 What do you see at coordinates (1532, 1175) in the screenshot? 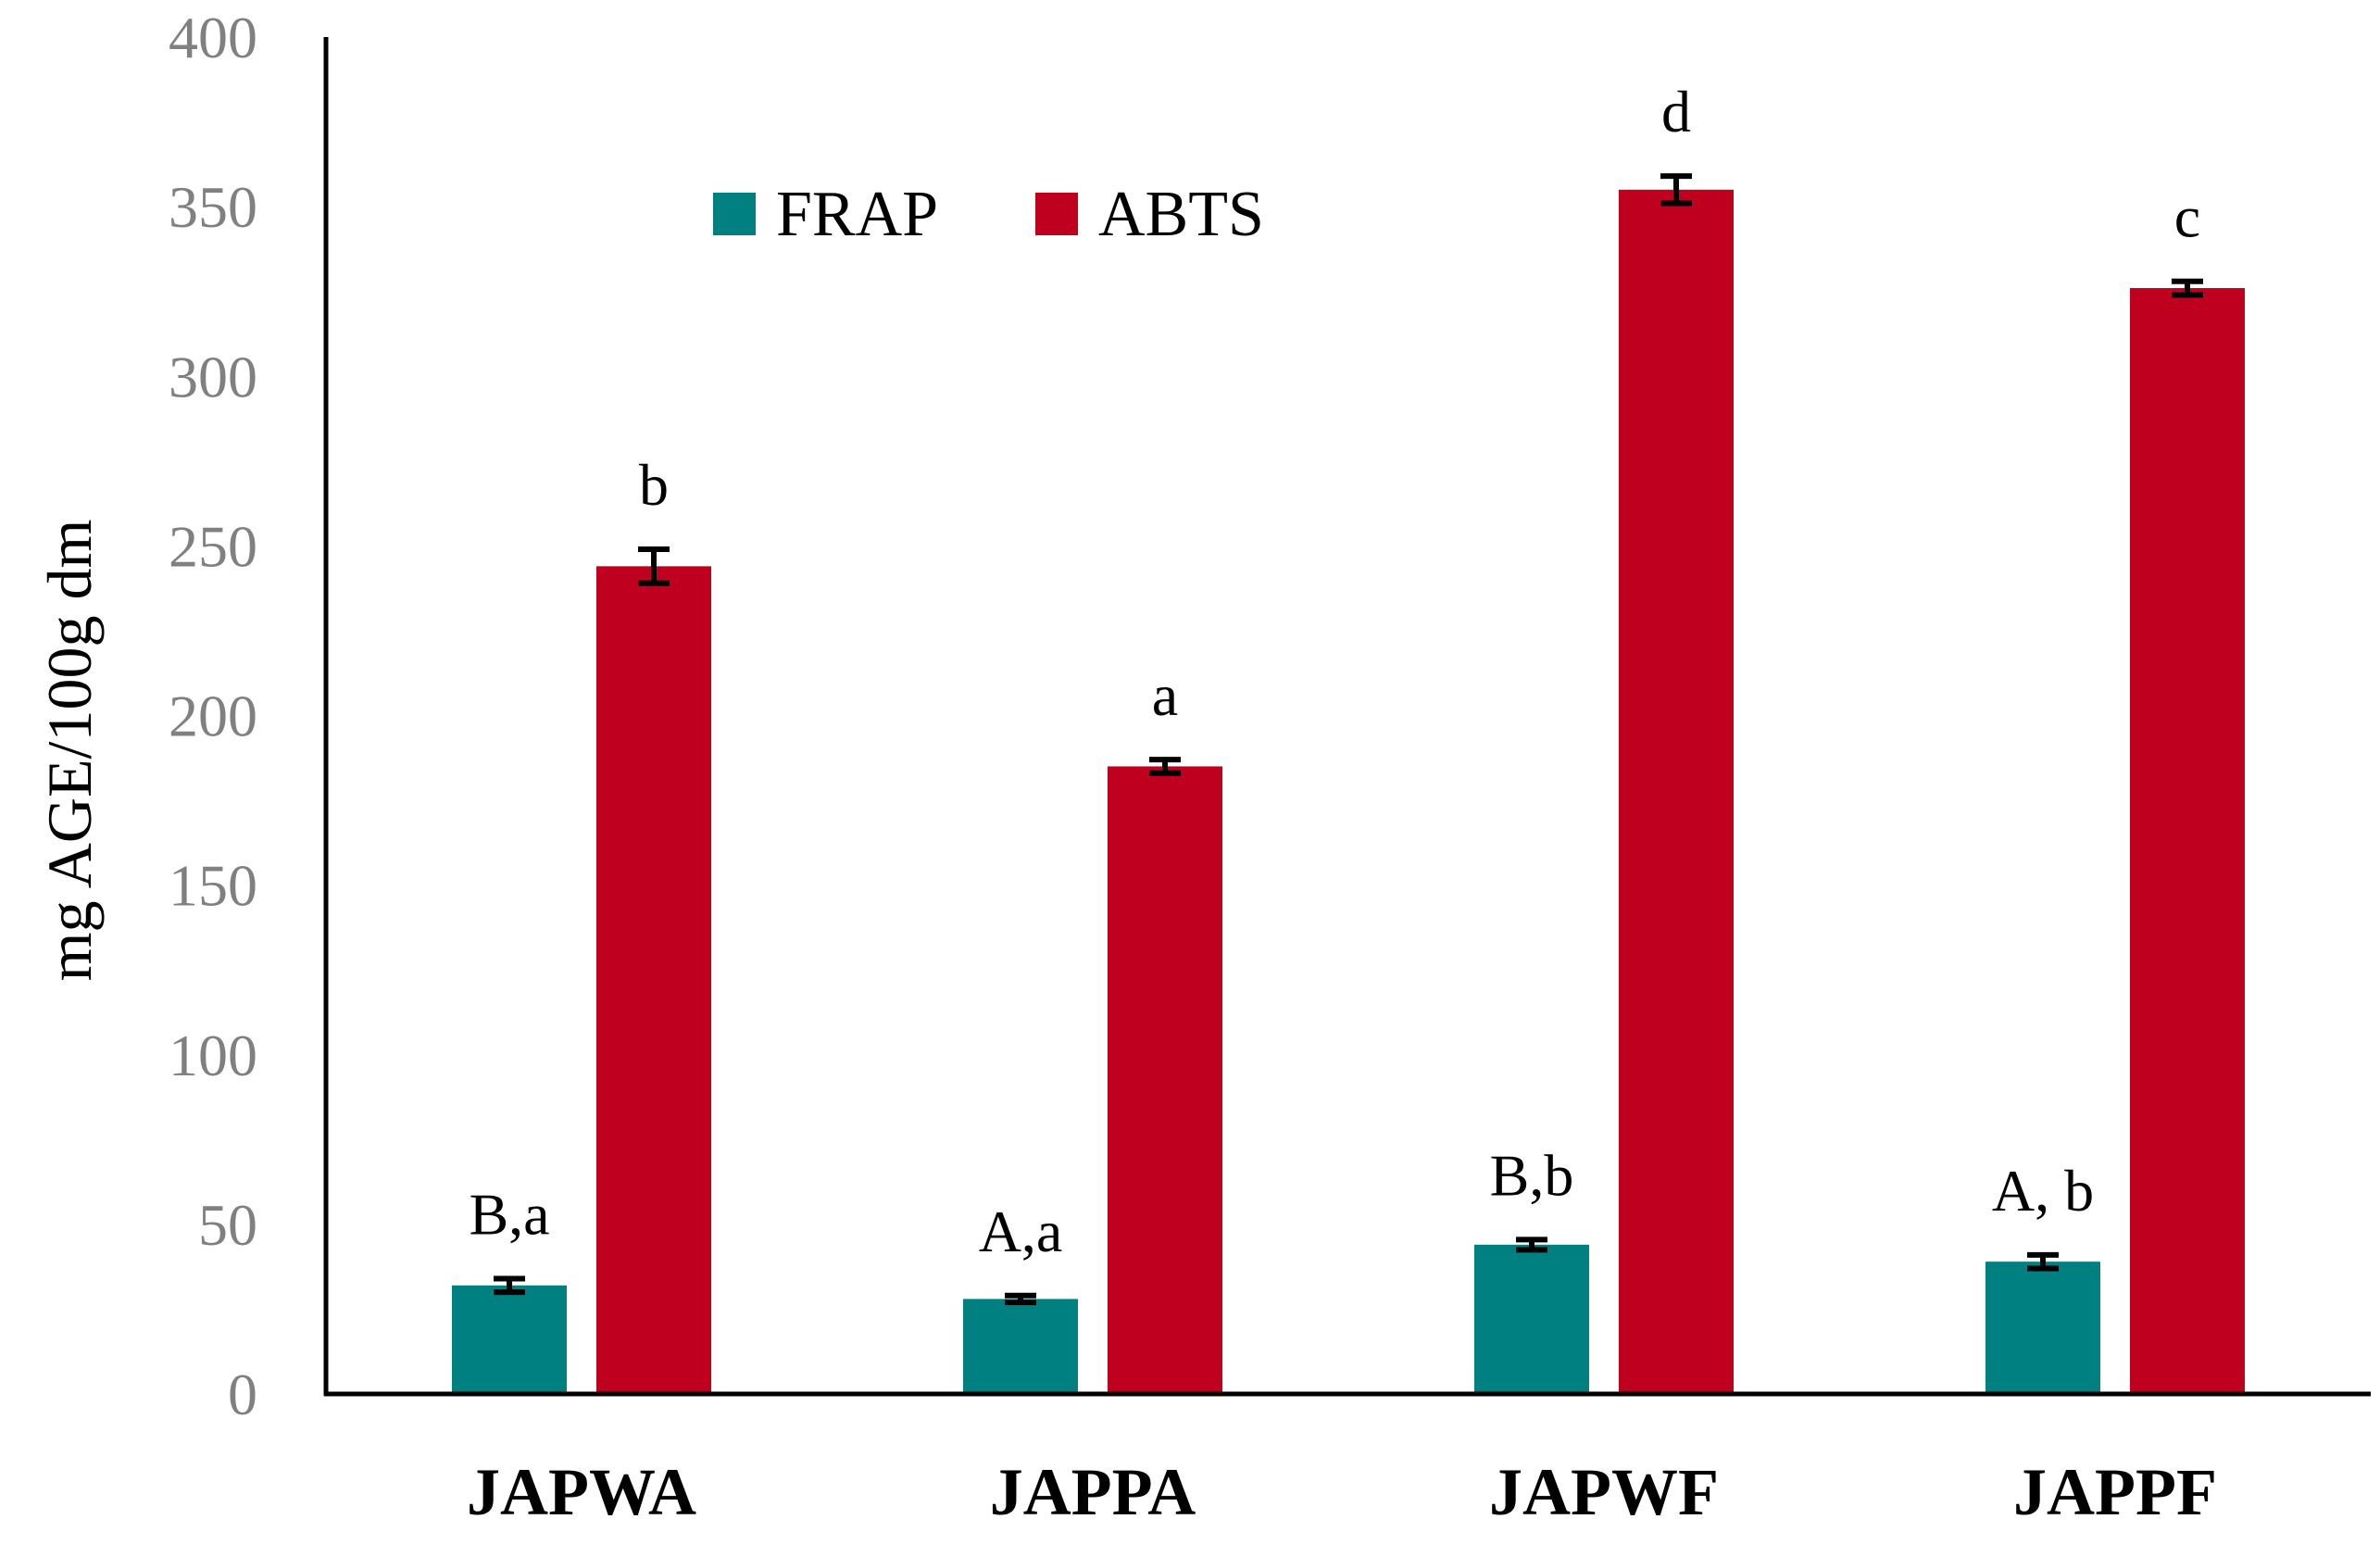
I see `bar-annotation: B,b` at bounding box center [1532, 1175].